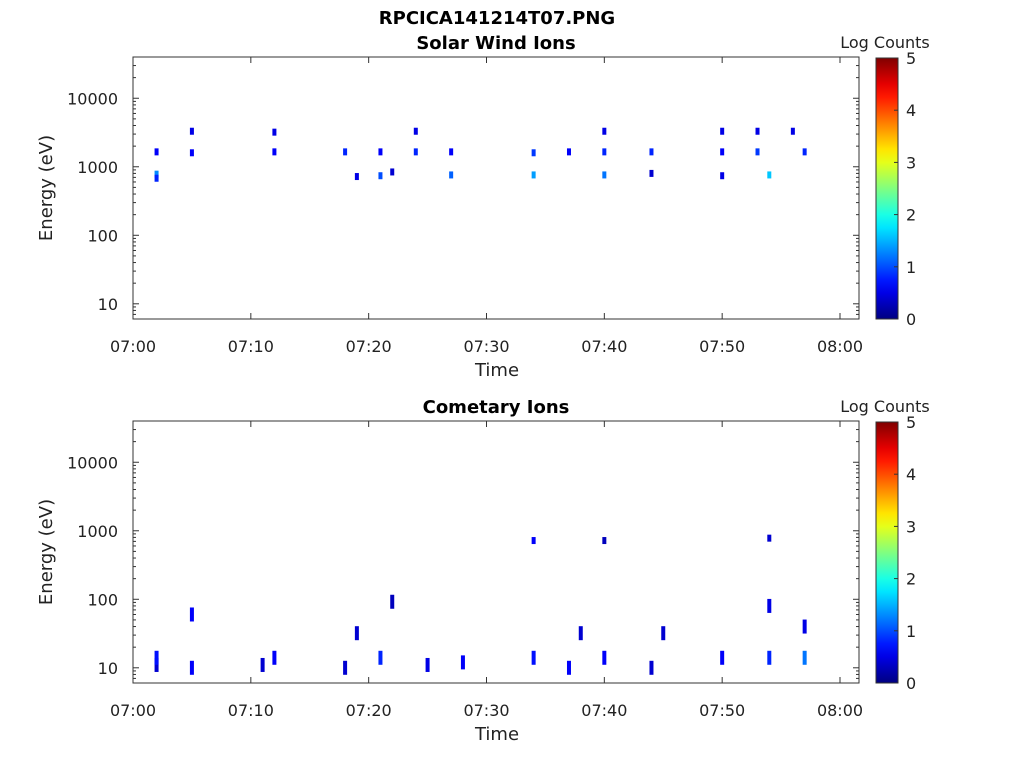 Image resolution: width=1024 pixels, height=768 pixels. What do you see at coordinates (911, 474) in the screenshot?
I see `colorbar-tick-label: 4` at bounding box center [911, 474].